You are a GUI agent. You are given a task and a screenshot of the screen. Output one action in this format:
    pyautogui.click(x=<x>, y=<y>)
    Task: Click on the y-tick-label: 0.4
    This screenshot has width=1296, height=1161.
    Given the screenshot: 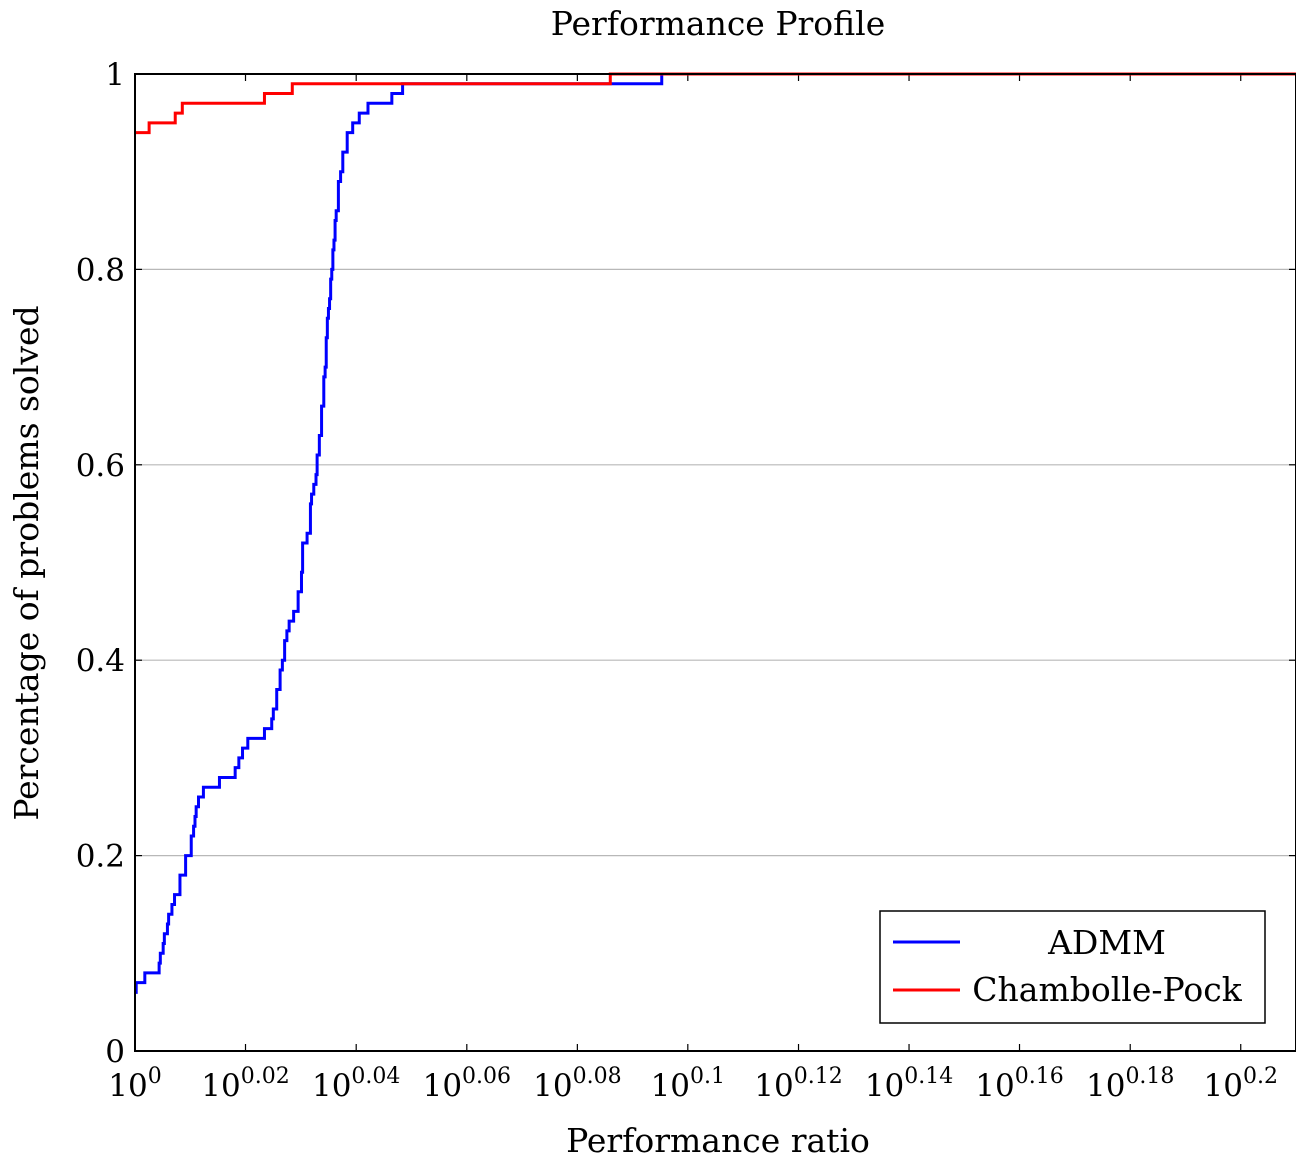 What is the action you would take?
    pyautogui.click(x=100, y=661)
    